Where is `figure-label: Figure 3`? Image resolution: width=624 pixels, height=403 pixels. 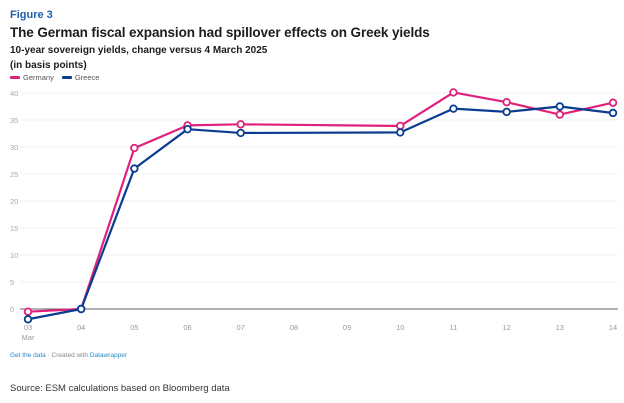 figure-label: Figure 3 is located at coordinates (31, 15).